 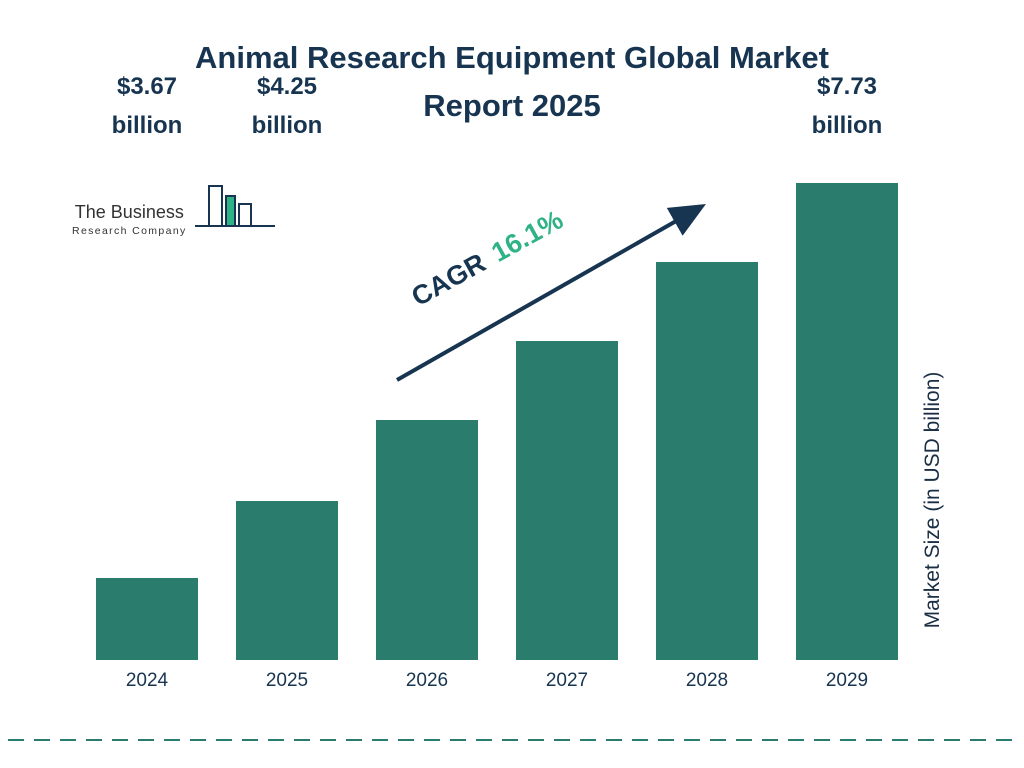 I want to click on bar-column: 2026, so click(x=427, y=425).